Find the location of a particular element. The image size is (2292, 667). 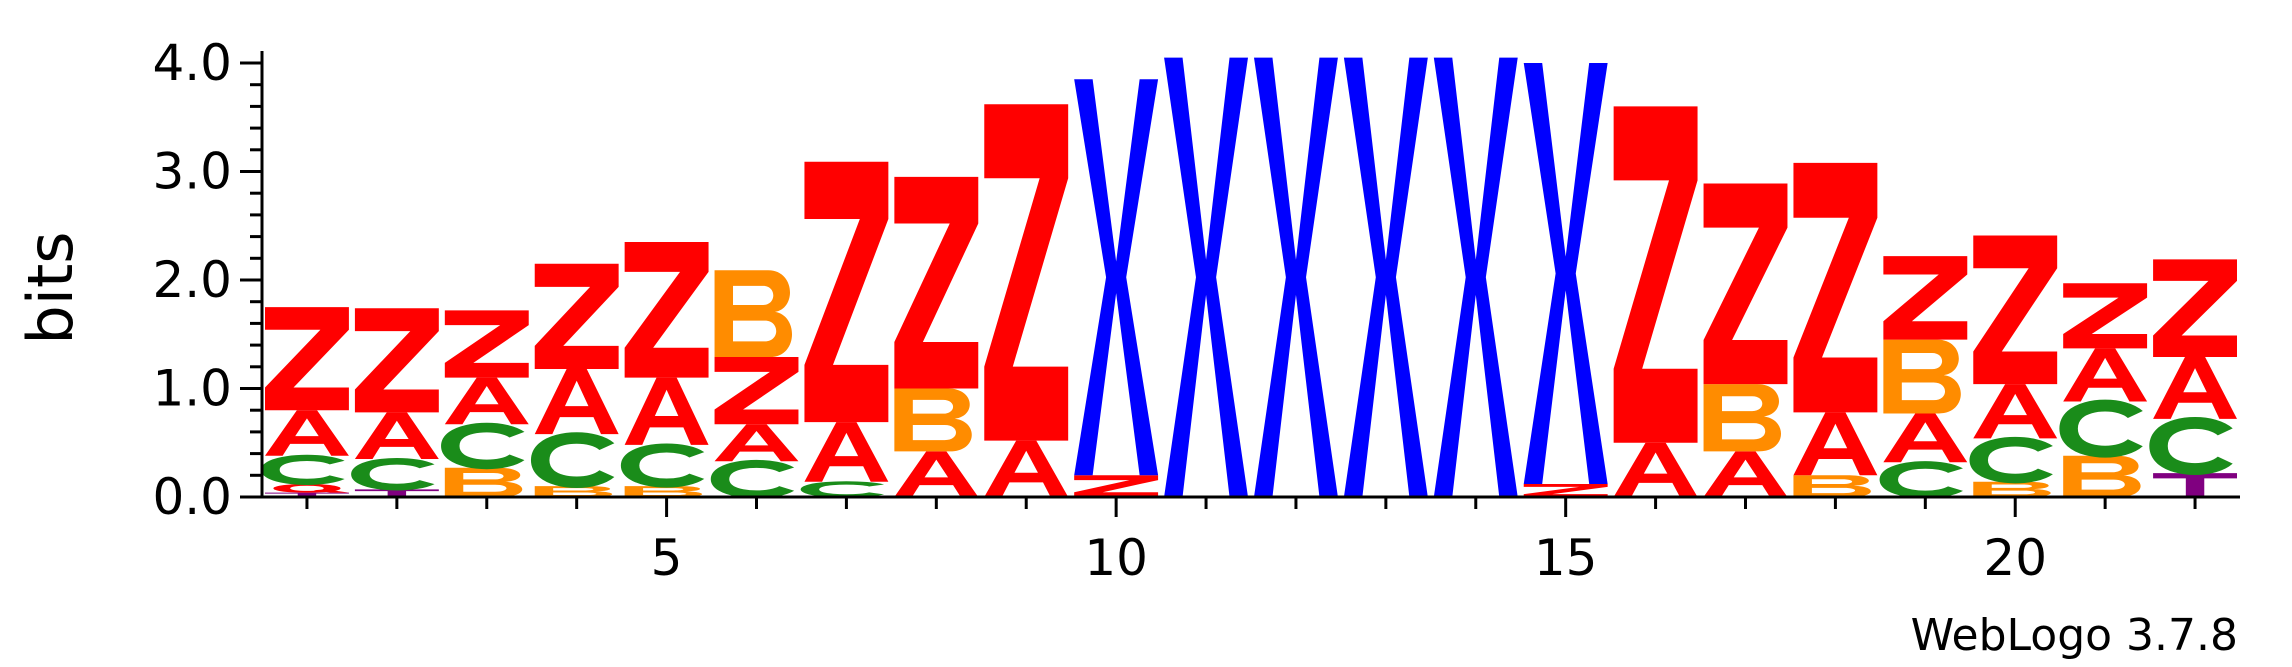

glyph-Z-pos2 is located at coordinates (396, 360).